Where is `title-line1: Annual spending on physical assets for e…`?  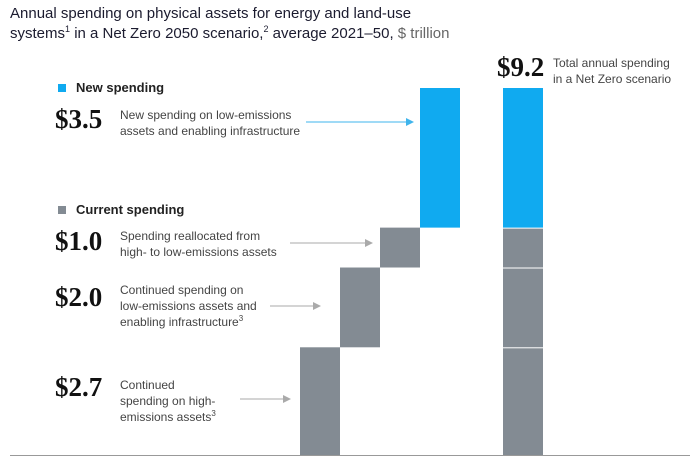 title-line1: Annual spending on physical assets for e… is located at coordinates (211, 13).